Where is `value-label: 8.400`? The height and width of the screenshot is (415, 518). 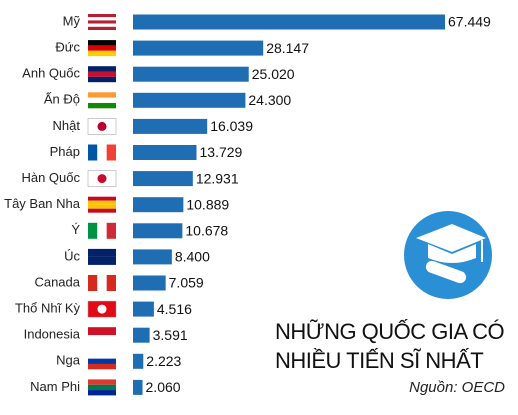
value-label: 8.400 is located at coordinates (192, 257).